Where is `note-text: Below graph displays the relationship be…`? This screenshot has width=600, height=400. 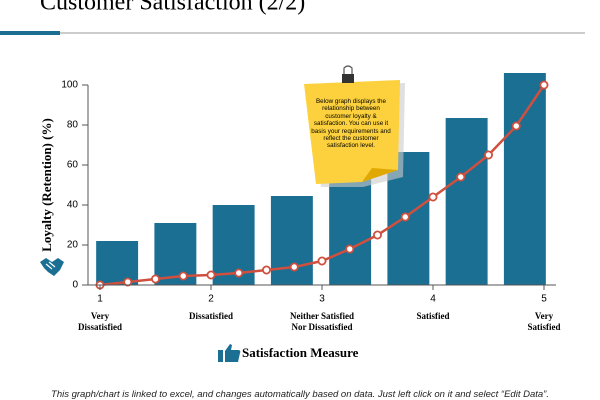 note-text: Below graph displays the relationship be… is located at coordinates (351, 124).